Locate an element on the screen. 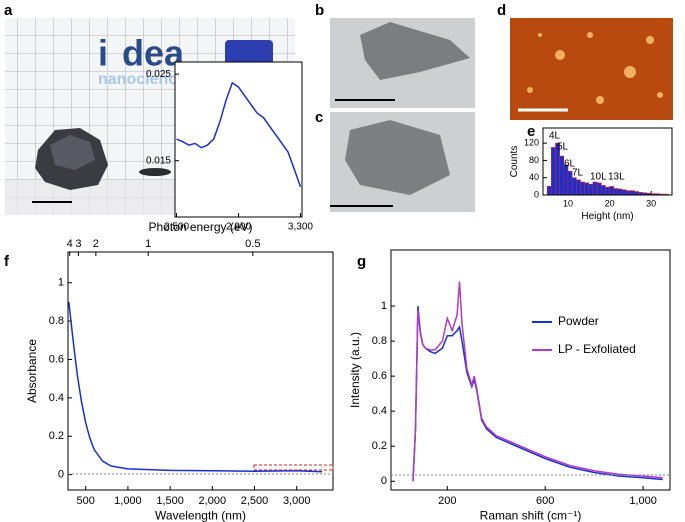  photo-b is located at coordinates (402, 63).